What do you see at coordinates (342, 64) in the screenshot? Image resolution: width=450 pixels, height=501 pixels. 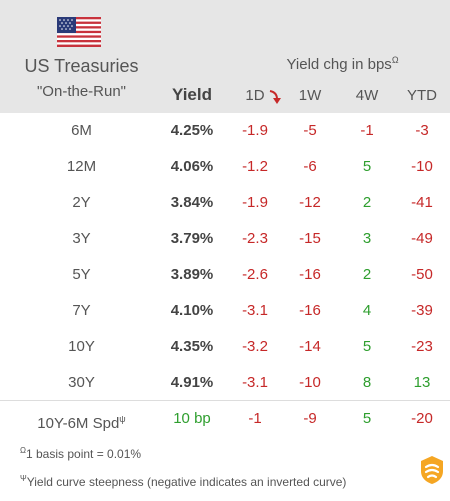 I see `yield-change-title: Yield chg in bpsΩ` at bounding box center [342, 64].